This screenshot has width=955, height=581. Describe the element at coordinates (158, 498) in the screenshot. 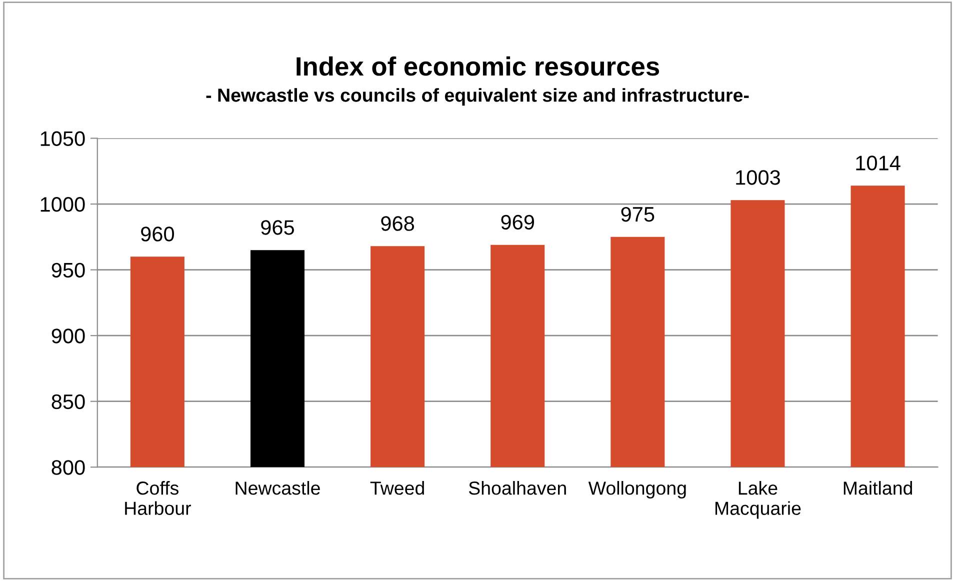

I see `x-tick-label: Coffs Harbour` at that location.